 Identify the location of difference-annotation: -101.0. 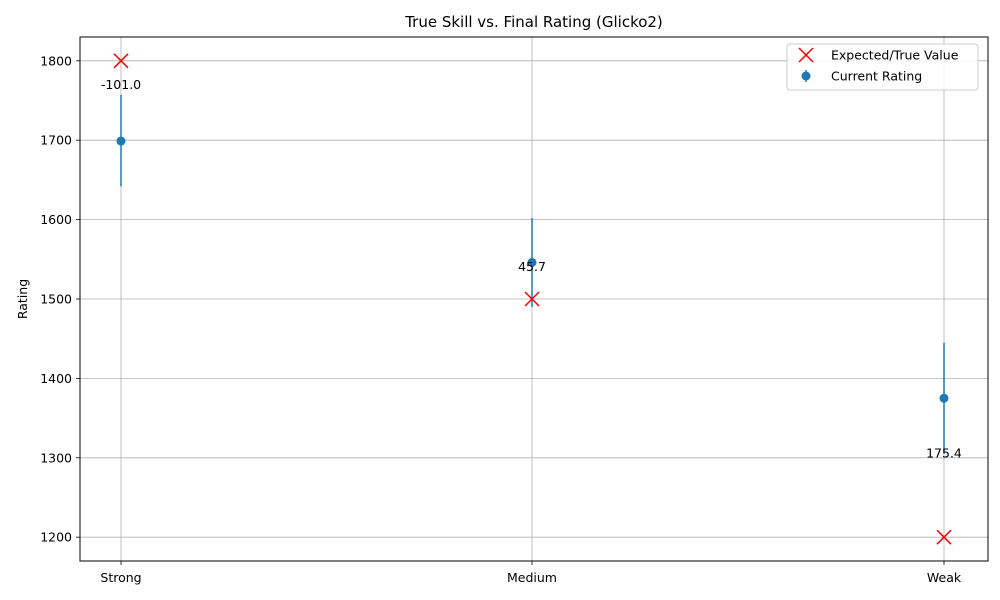
(121, 84).